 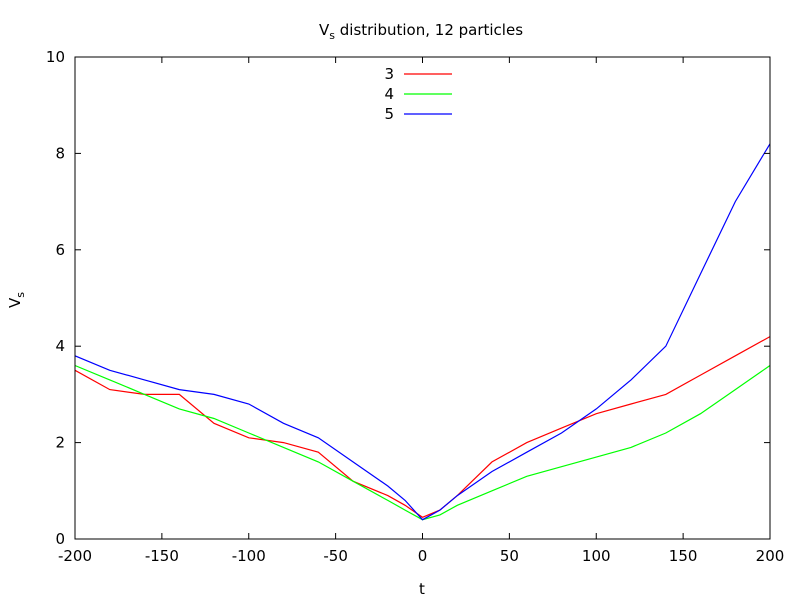 I want to click on chart-title-main: V, so click(x=324, y=30).